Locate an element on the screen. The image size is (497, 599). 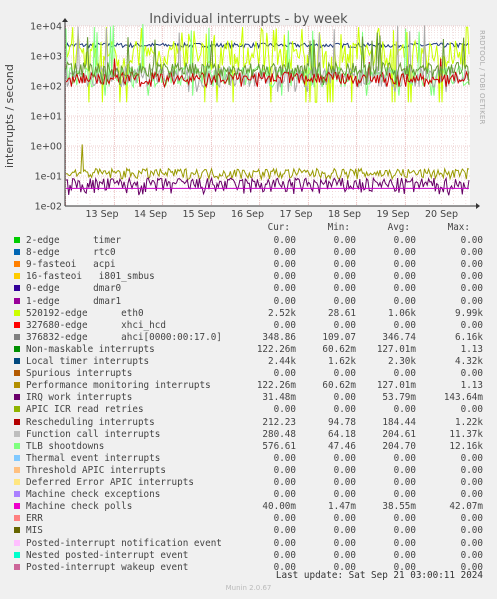
legend-series-name: 376832-edge ahci[0000:00:17.0] is located at coordinates (124, 337).